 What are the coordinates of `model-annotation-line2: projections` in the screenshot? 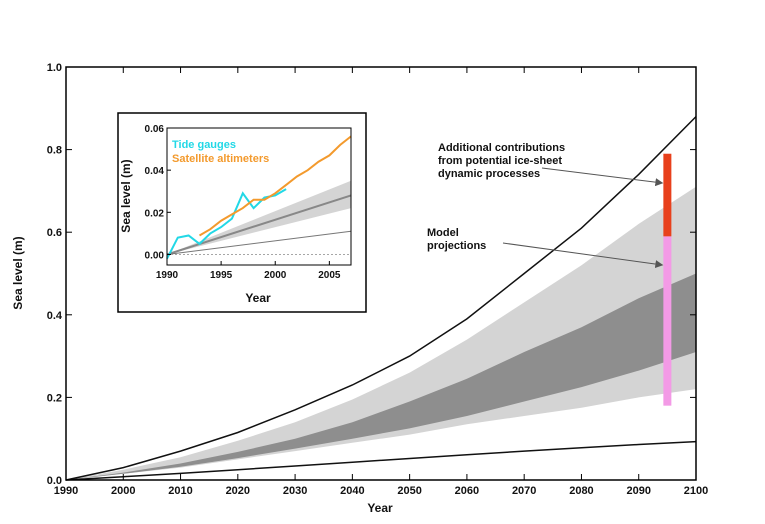 It's located at (456, 246).